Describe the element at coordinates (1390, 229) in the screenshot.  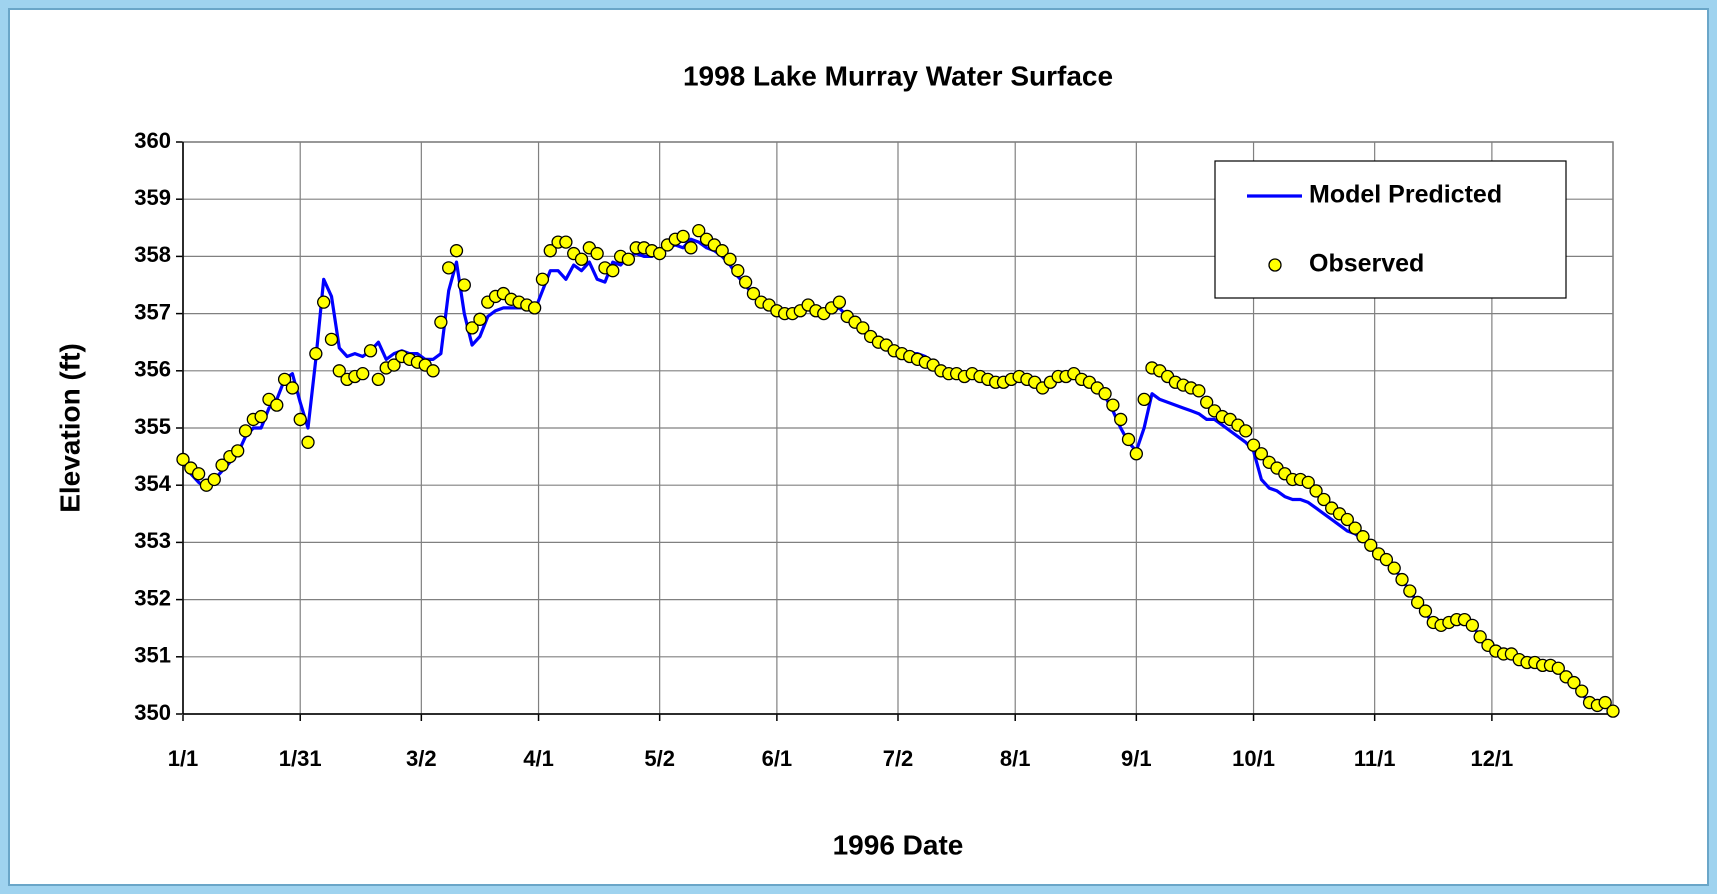
I see `legend-box` at that location.